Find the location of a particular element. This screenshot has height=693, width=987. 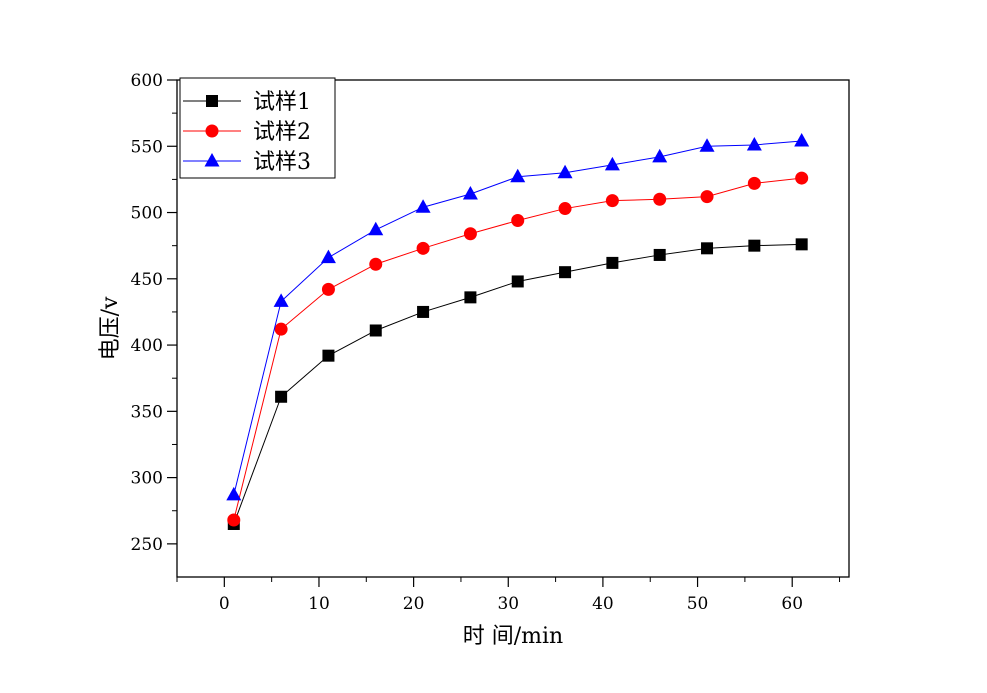

y-tick-label: 250 is located at coordinates (147, 545).